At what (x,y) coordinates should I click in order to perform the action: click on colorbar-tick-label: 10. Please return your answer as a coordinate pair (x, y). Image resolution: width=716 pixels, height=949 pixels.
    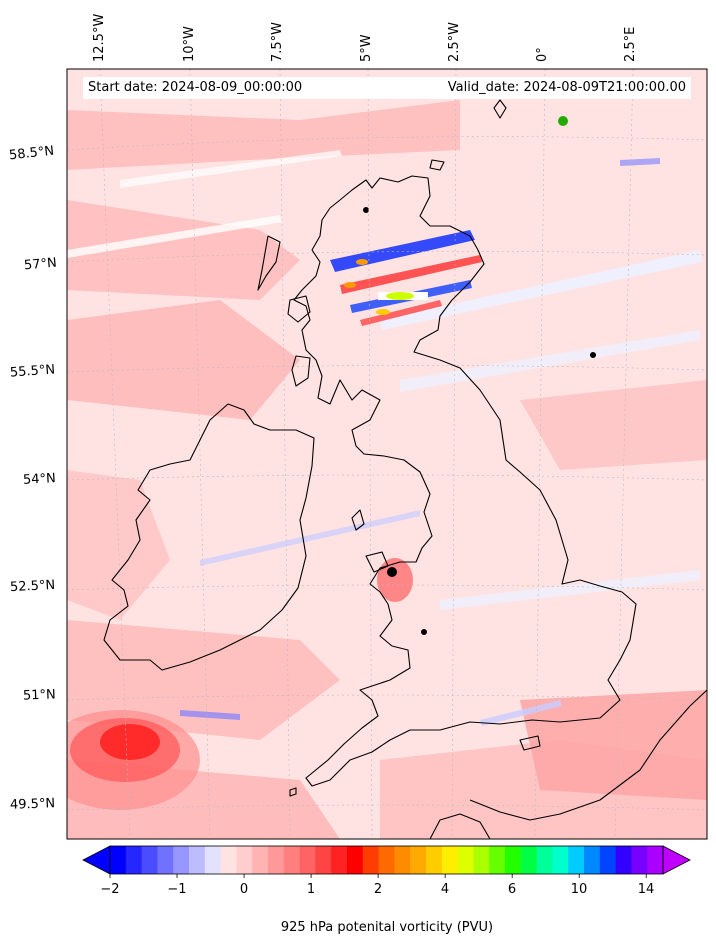
    Looking at the image, I should click on (579, 889).